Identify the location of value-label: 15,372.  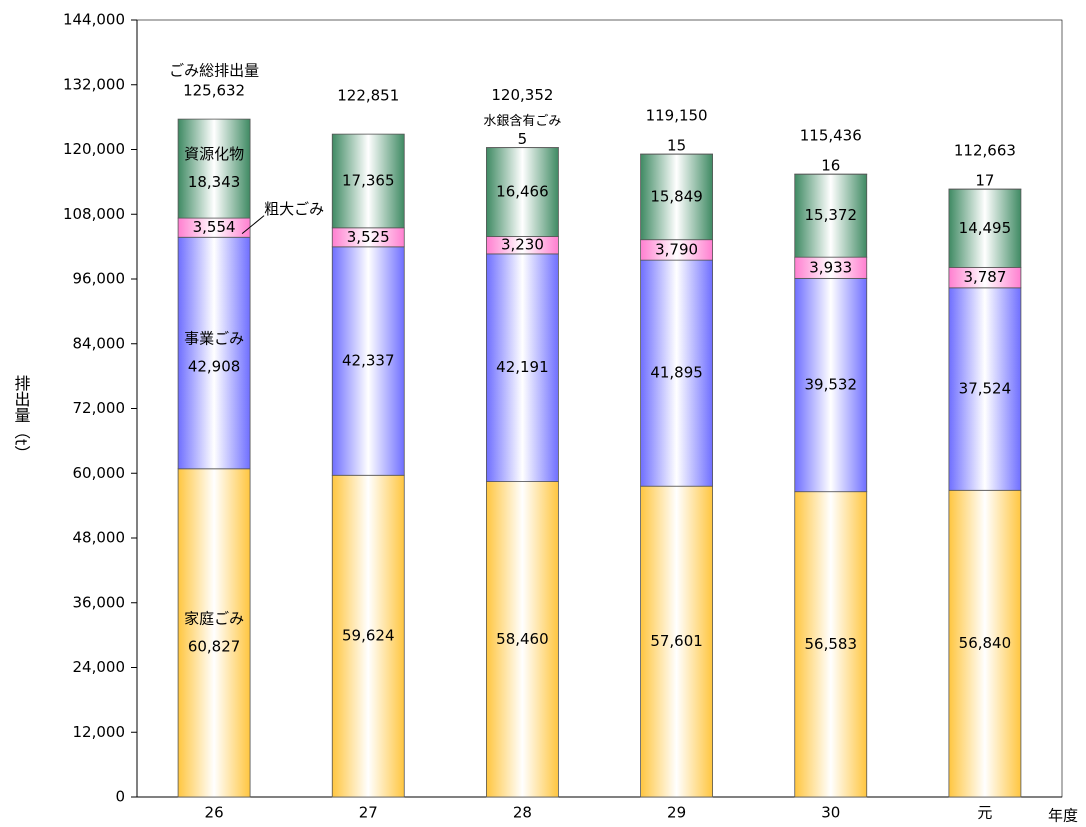
(831, 215).